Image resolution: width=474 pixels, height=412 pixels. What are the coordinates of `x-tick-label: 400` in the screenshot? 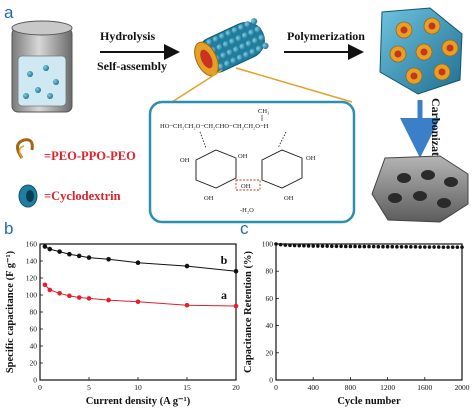 It's located at (314, 387).